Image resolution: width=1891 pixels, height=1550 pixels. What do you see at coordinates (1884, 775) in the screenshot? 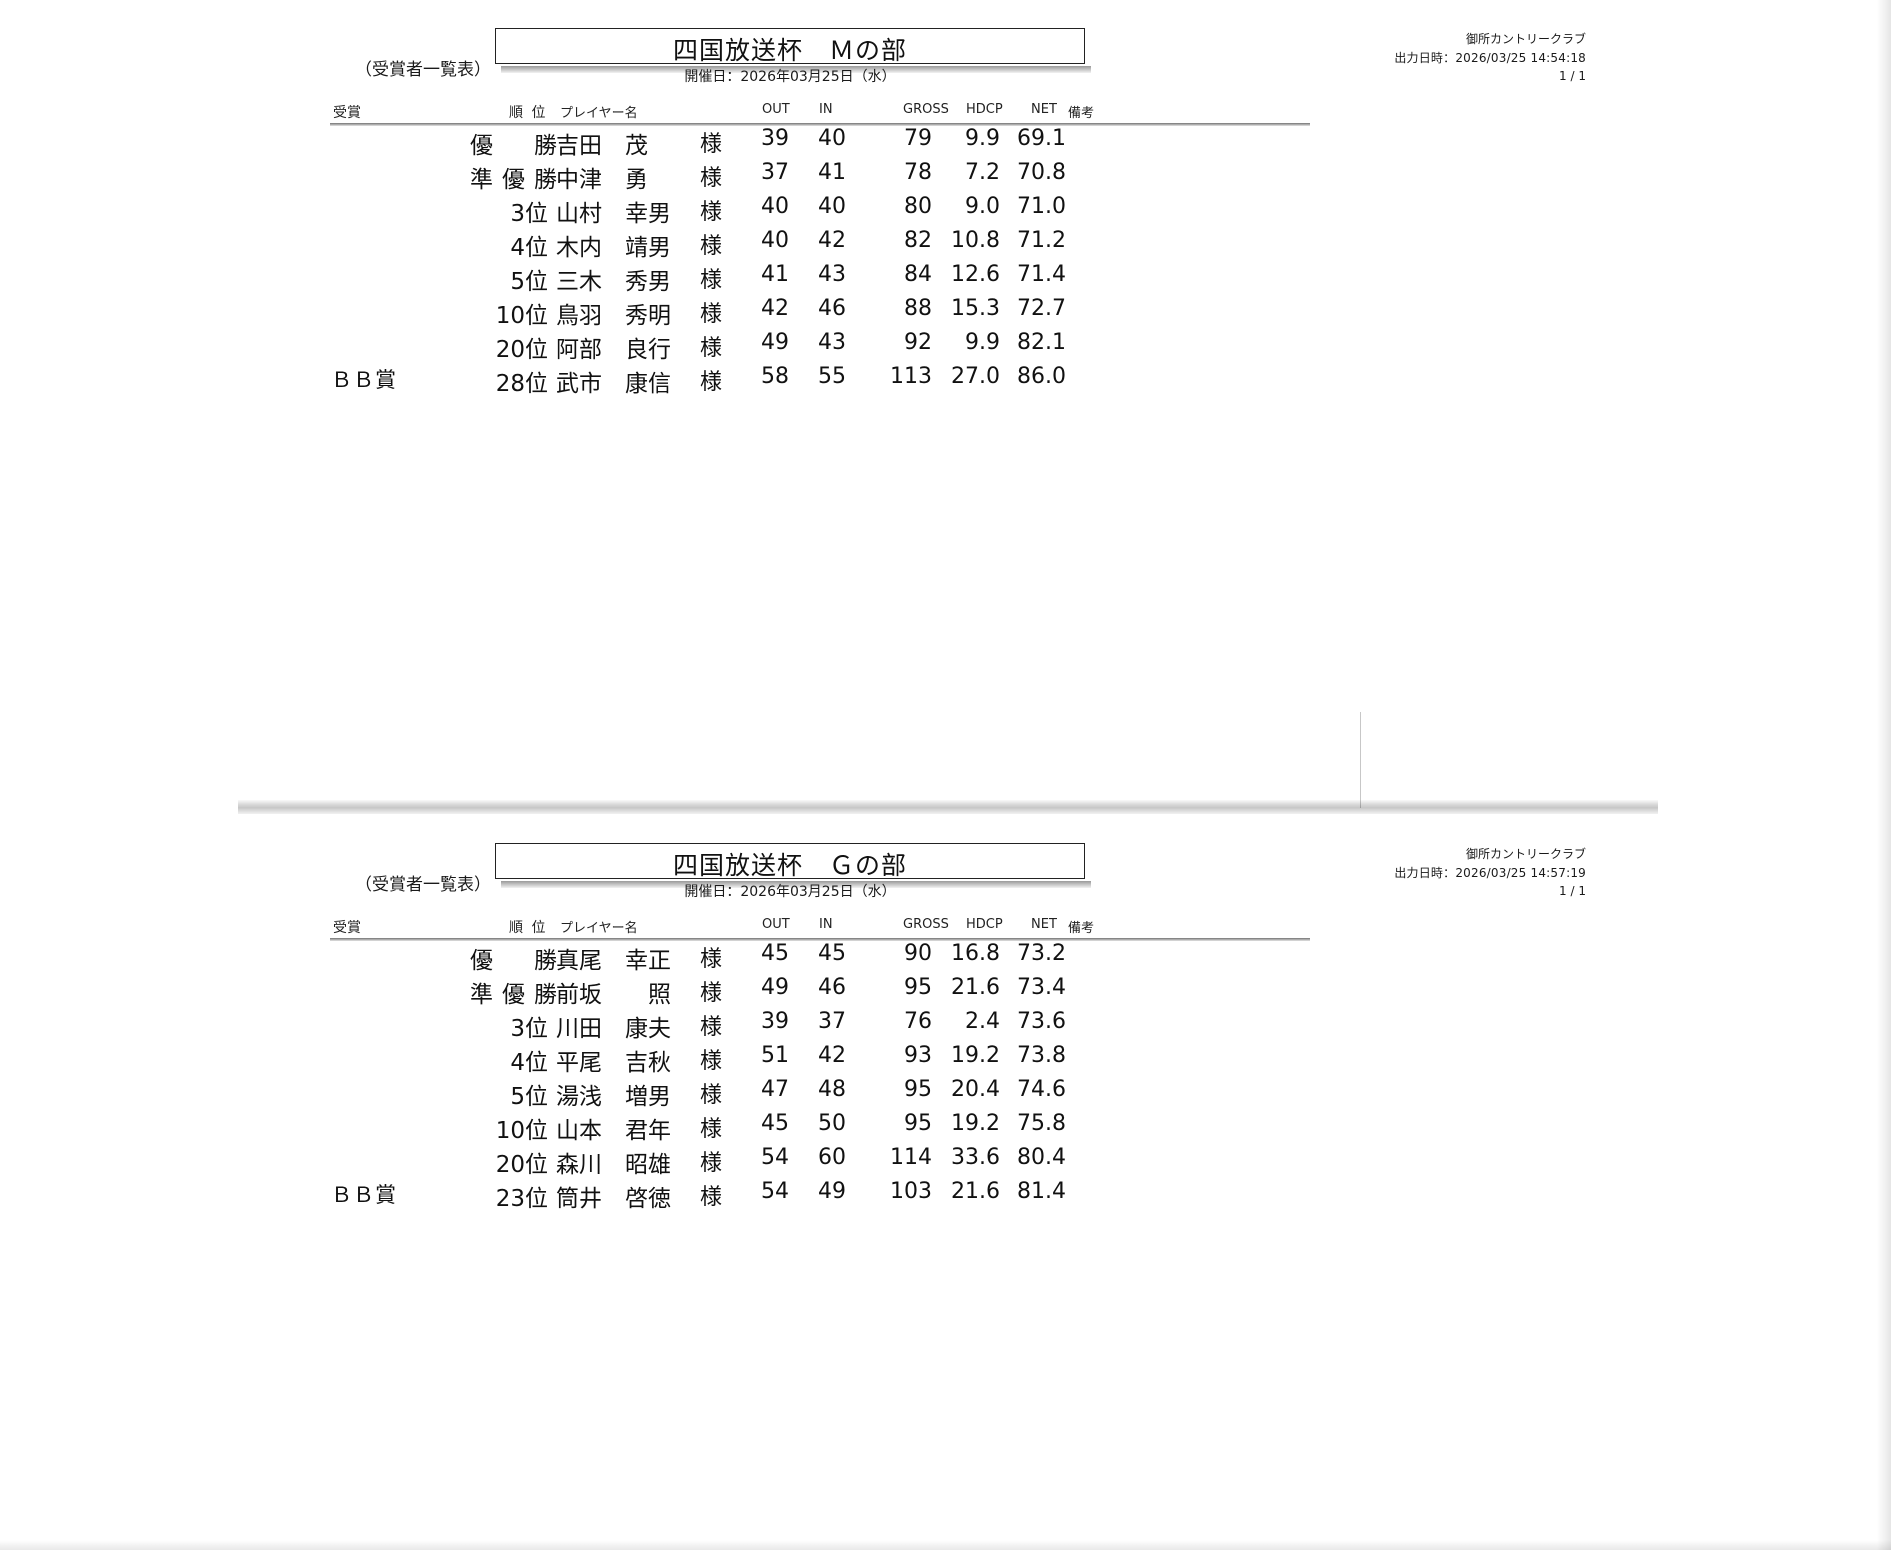
I see `scan-edge-shading-right` at bounding box center [1884, 775].